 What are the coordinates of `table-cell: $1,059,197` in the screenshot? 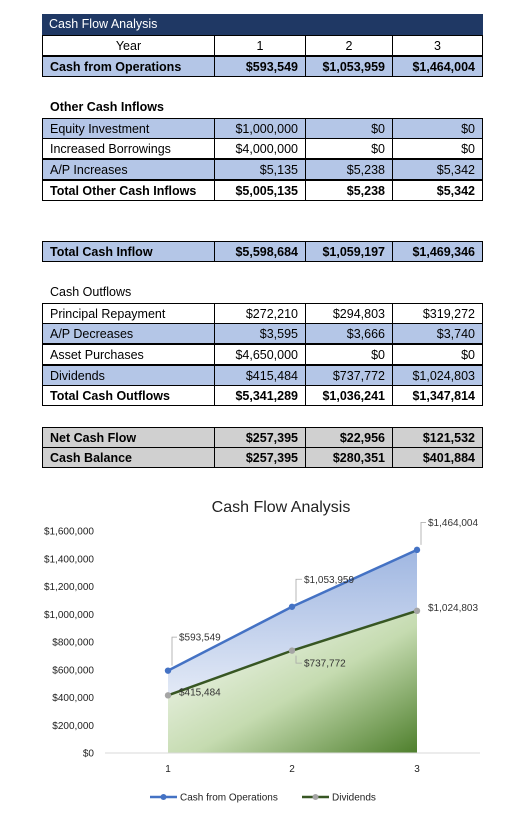 It's located at (349, 251).